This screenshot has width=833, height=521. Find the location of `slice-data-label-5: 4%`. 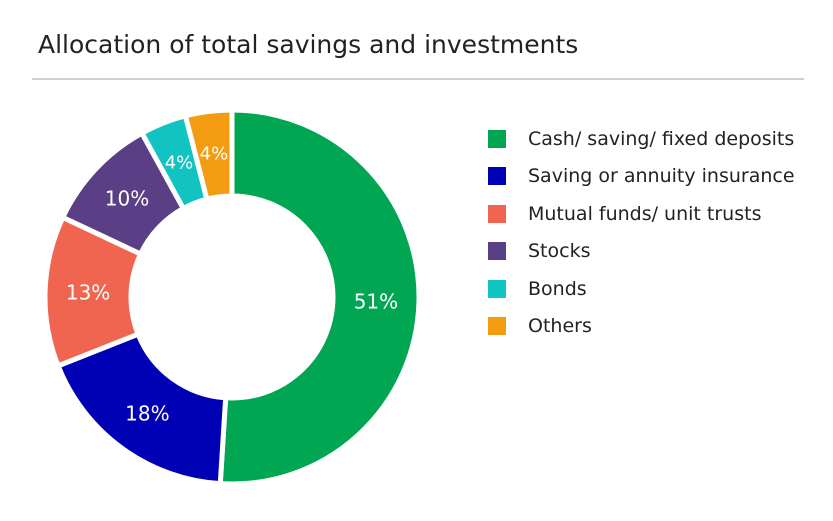

slice-data-label-5: 4% is located at coordinates (179, 163).